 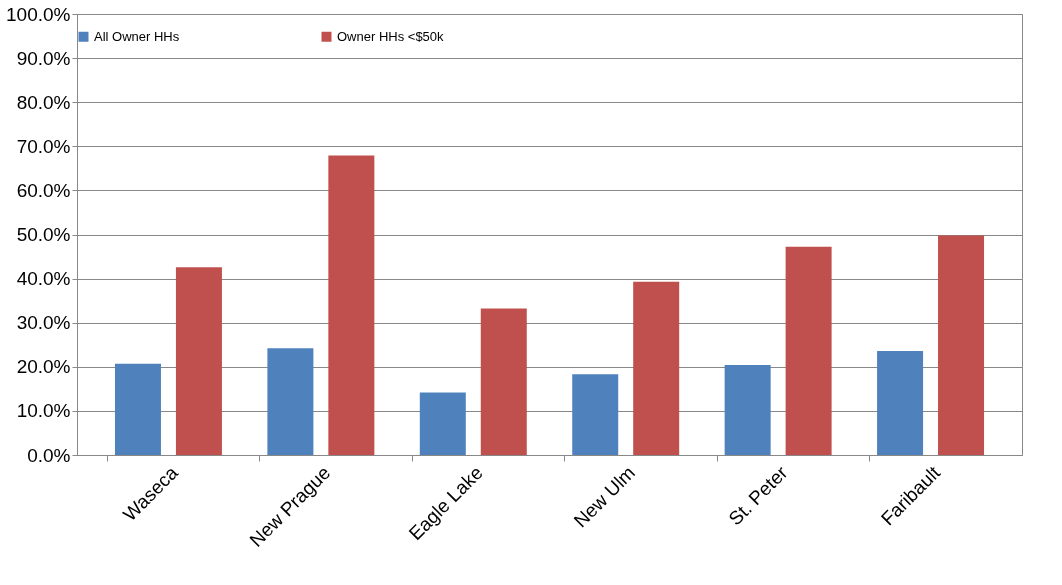 What do you see at coordinates (43, 234) in the screenshot?
I see `y-tick-label: 50.0%` at bounding box center [43, 234].